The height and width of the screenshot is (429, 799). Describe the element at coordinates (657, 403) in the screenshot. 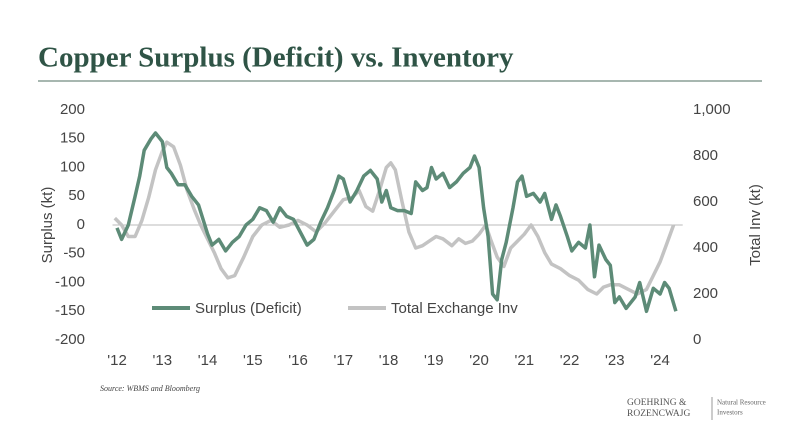

I see `logo-name: GOEHRING &` at that location.